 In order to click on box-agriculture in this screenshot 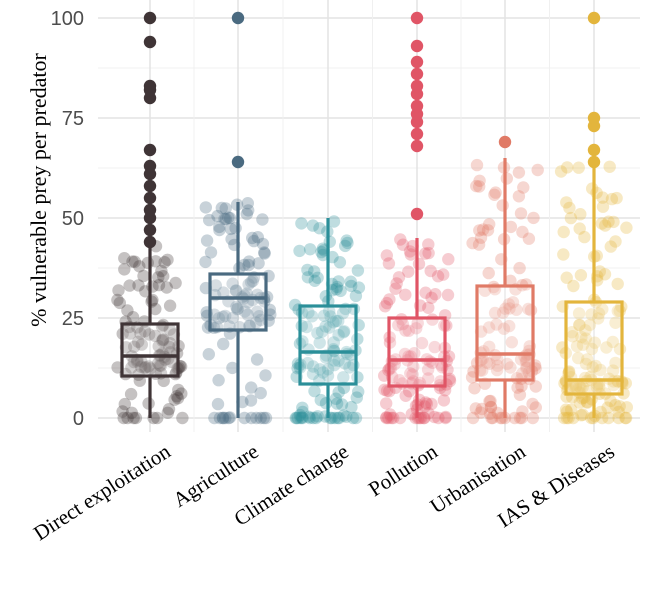, I will do `click(238, 310)`.